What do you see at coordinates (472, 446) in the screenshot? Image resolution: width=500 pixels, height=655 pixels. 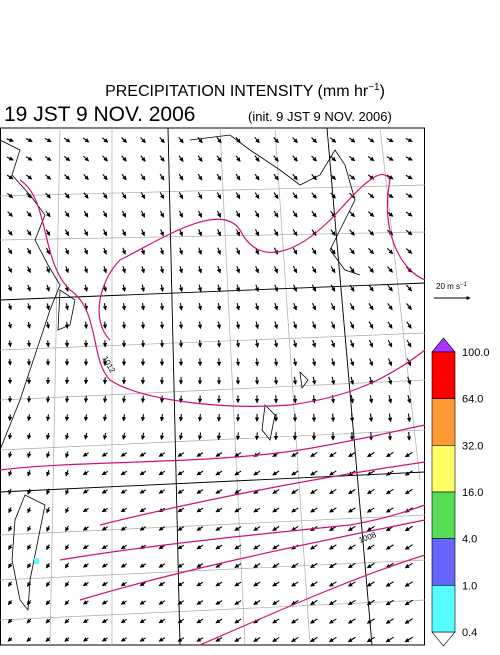 I see `colorbar-label: 32.0` at bounding box center [472, 446].